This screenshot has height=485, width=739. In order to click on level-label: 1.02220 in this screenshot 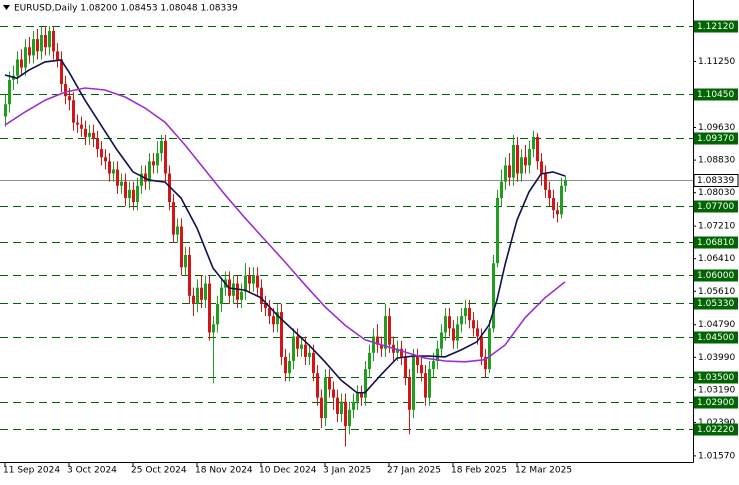, I will do `click(715, 430)`.